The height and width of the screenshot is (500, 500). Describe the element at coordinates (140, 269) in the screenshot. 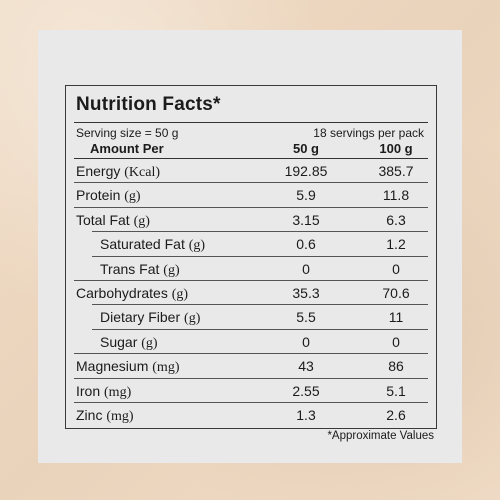

I see `nutrient-name: Trans Fat (g)` at that location.